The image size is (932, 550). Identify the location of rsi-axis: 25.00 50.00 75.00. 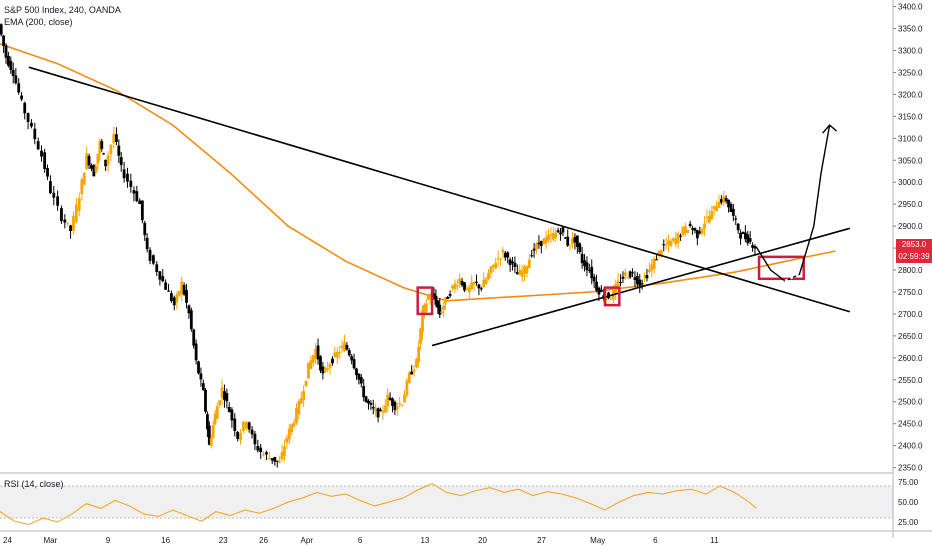
(908, 502).